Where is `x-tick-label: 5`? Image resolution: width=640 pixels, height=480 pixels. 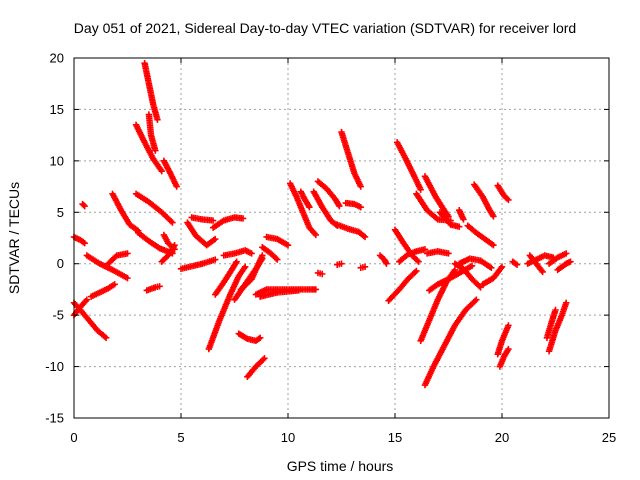 x-tick-label: 5 is located at coordinates (180, 437).